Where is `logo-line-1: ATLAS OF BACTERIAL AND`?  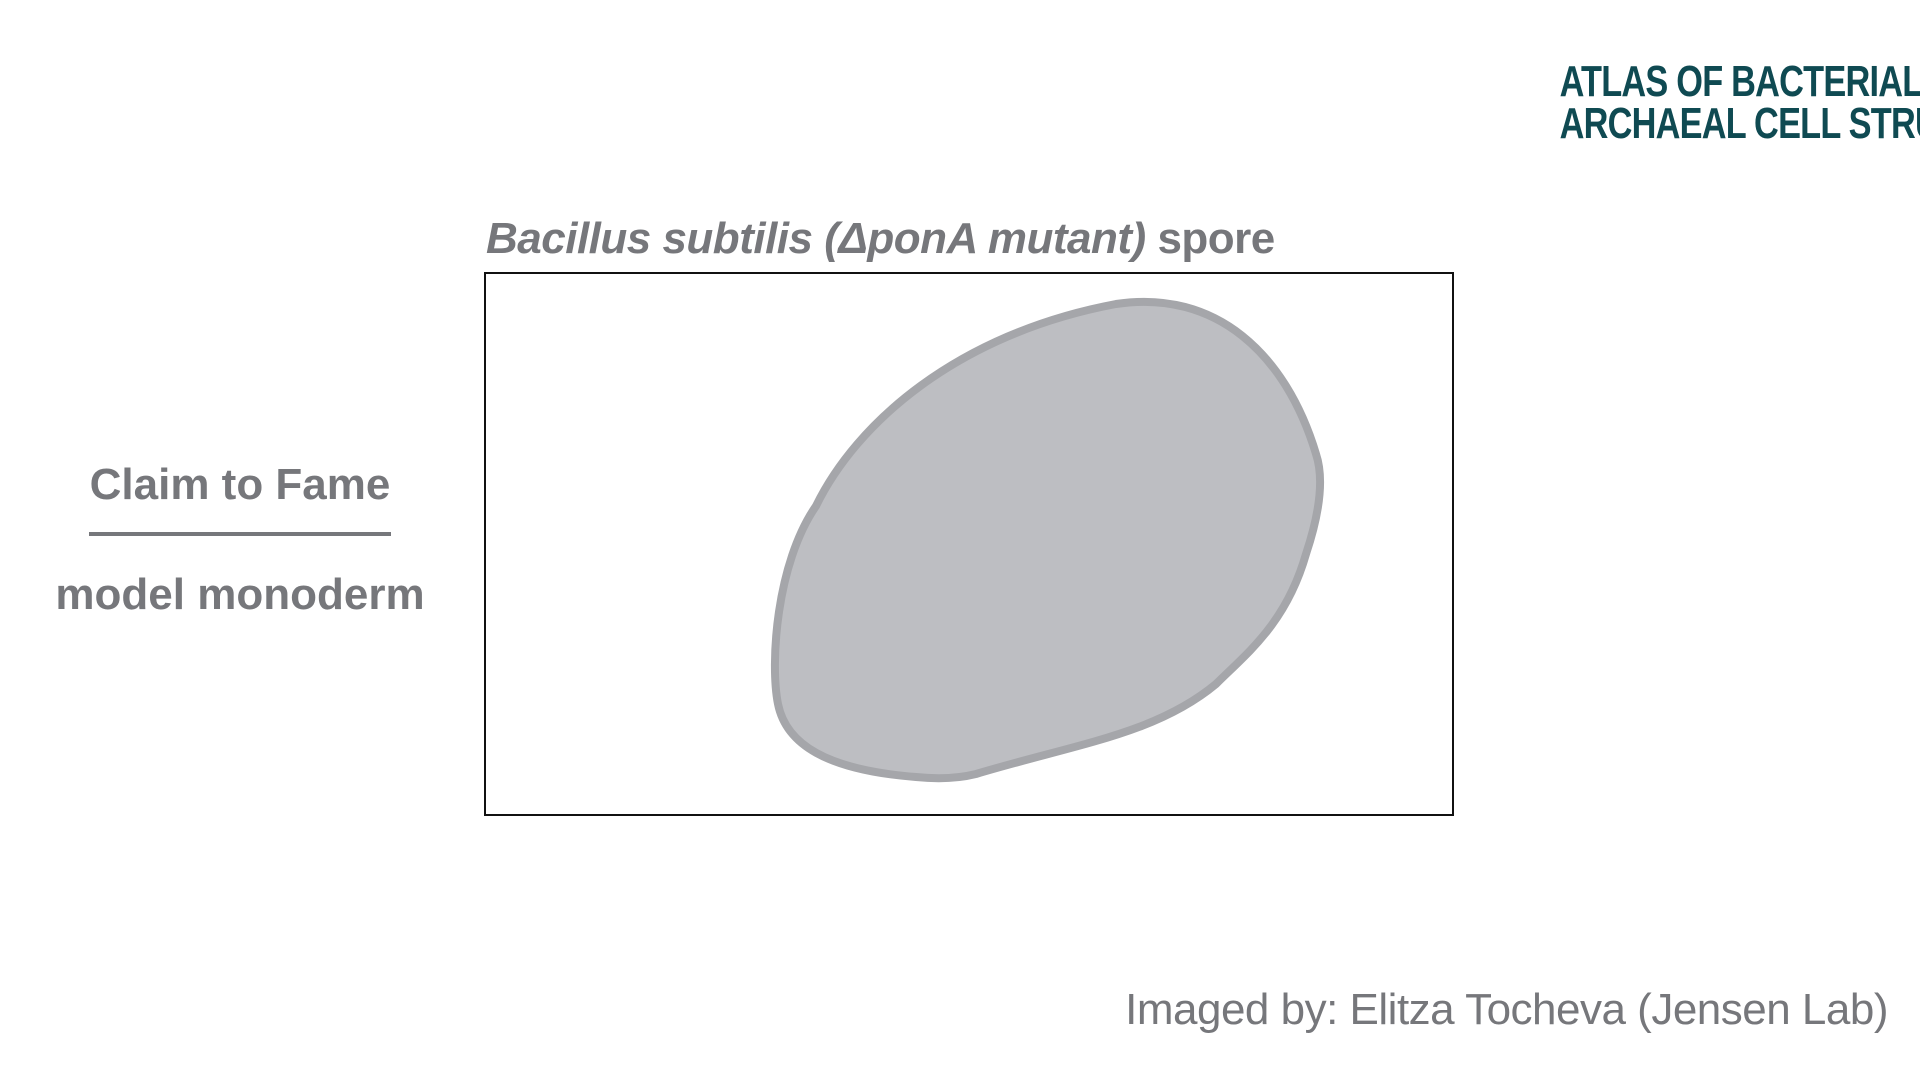
logo-line-1: ATLAS OF BACTERIAL AND is located at coordinates (1739, 81).